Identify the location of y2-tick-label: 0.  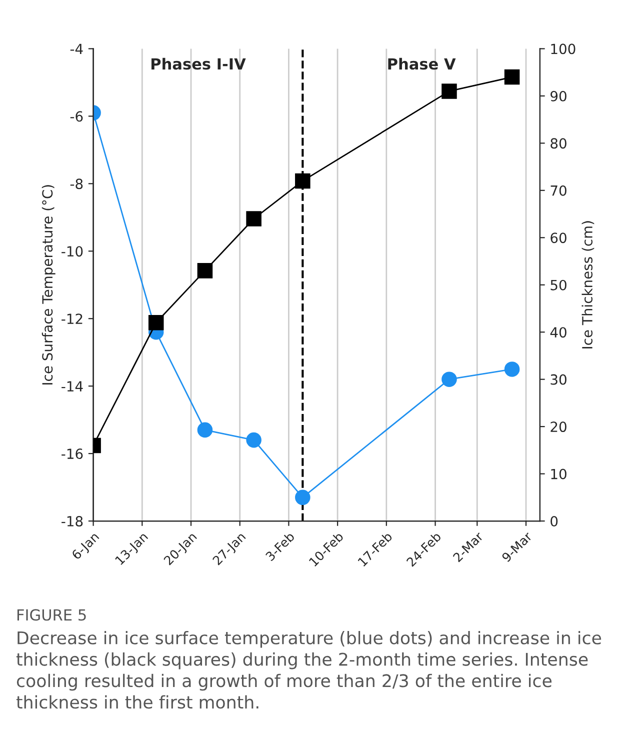
(554, 521).